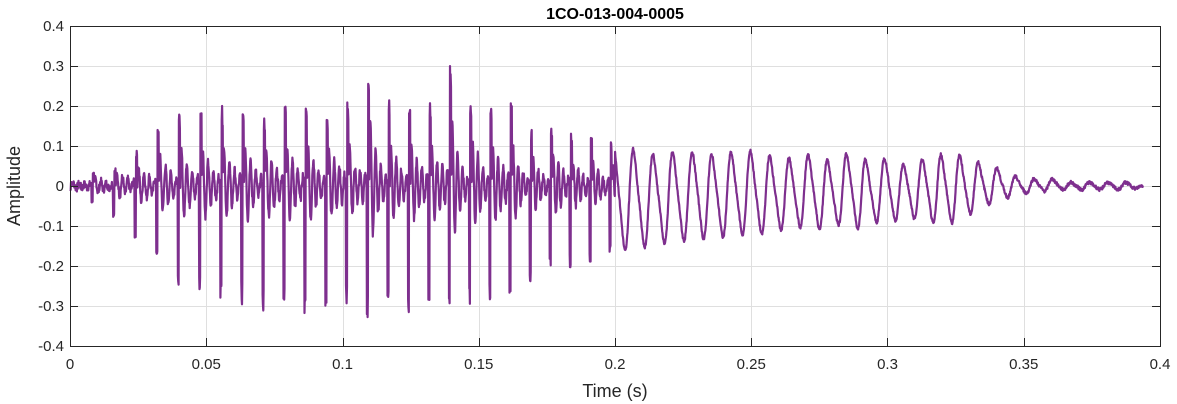 This screenshot has height=404, width=1177. Describe the element at coordinates (70, 364) in the screenshot. I see `x-tick-label: 0` at that location.